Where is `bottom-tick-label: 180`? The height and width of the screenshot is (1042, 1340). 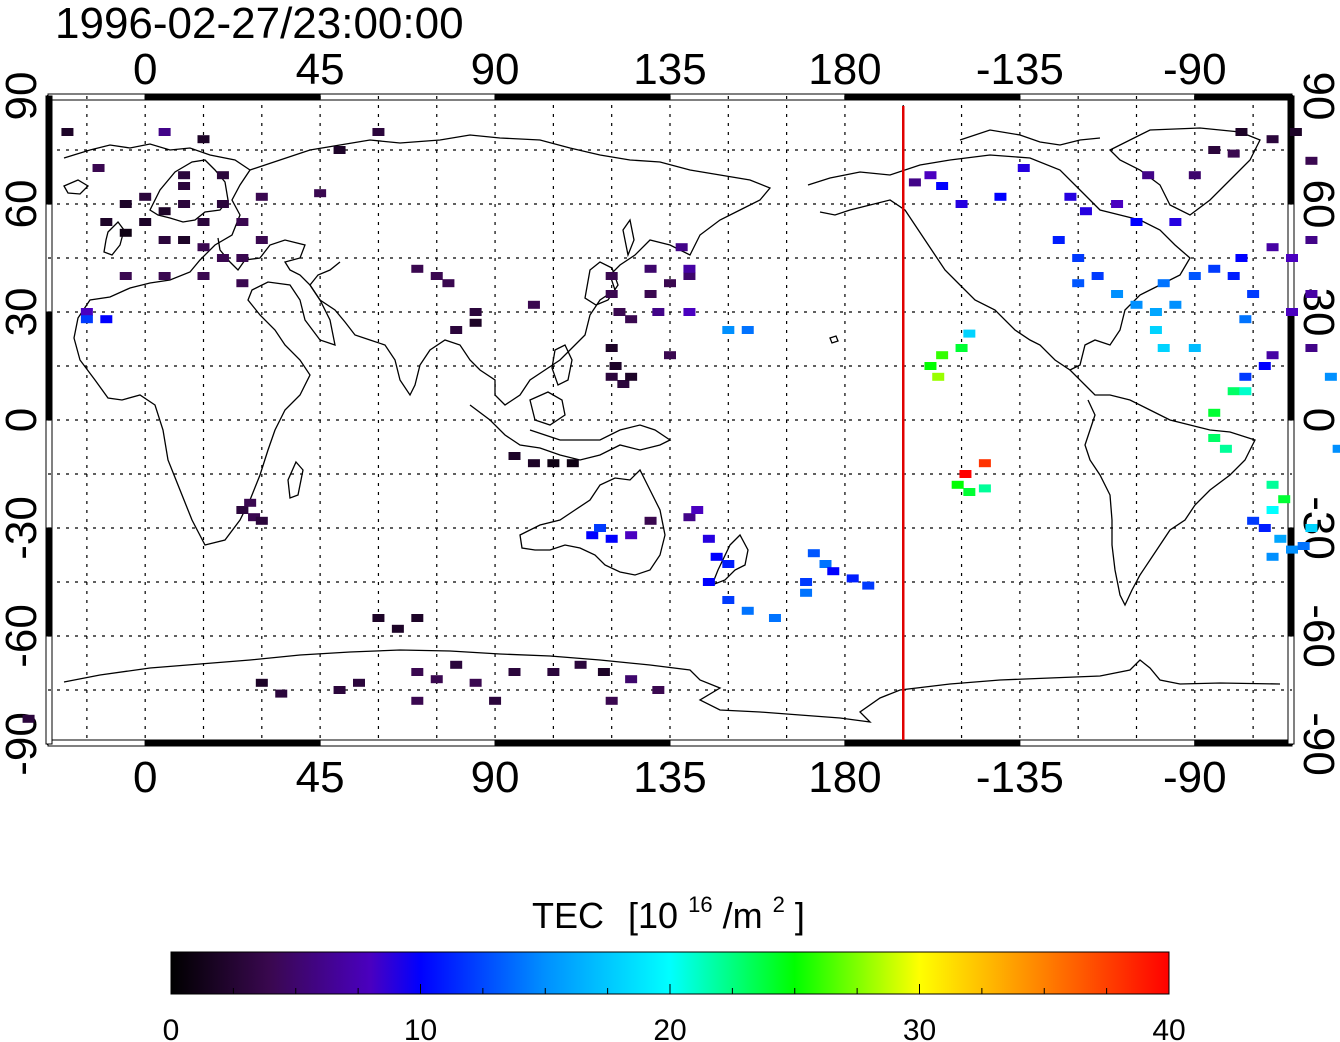
bottom-tick-label: 180 is located at coordinates (844, 777).